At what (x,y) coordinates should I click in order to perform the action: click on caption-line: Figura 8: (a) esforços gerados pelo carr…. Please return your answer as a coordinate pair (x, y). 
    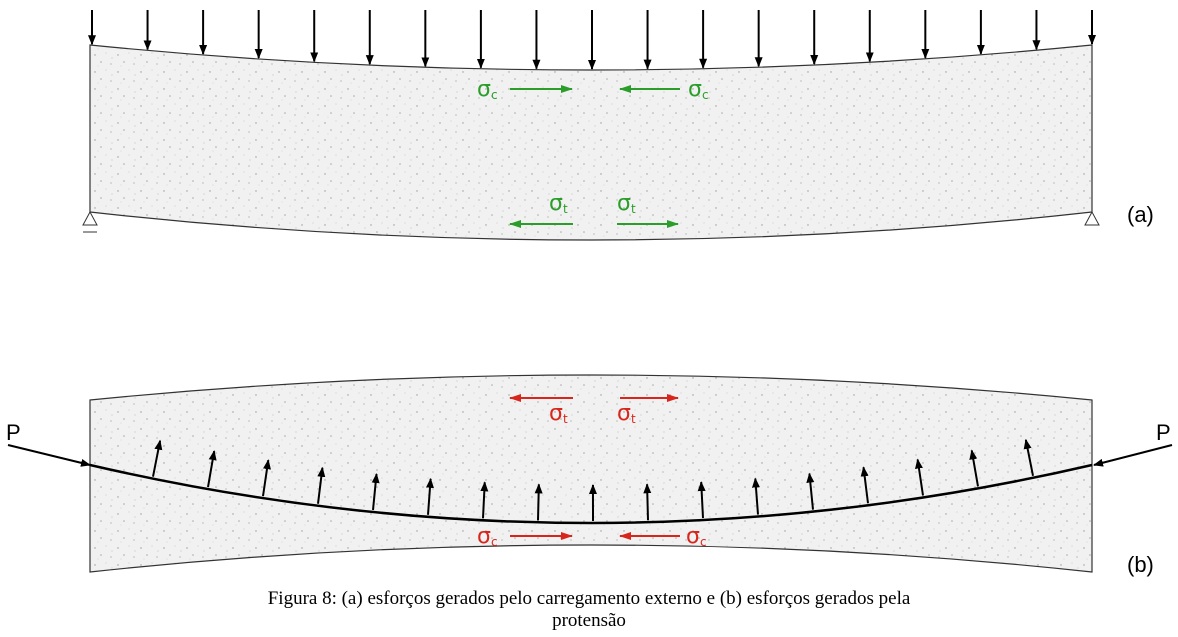
    Looking at the image, I should click on (589, 598).